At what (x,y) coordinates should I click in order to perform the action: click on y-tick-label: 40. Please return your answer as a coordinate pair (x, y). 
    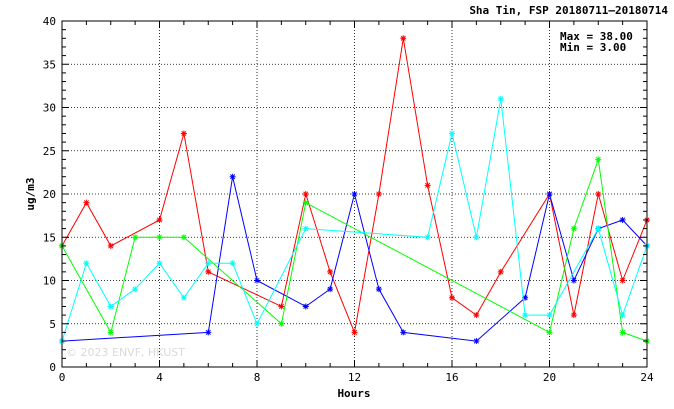
    Looking at the image, I should click on (49, 21).